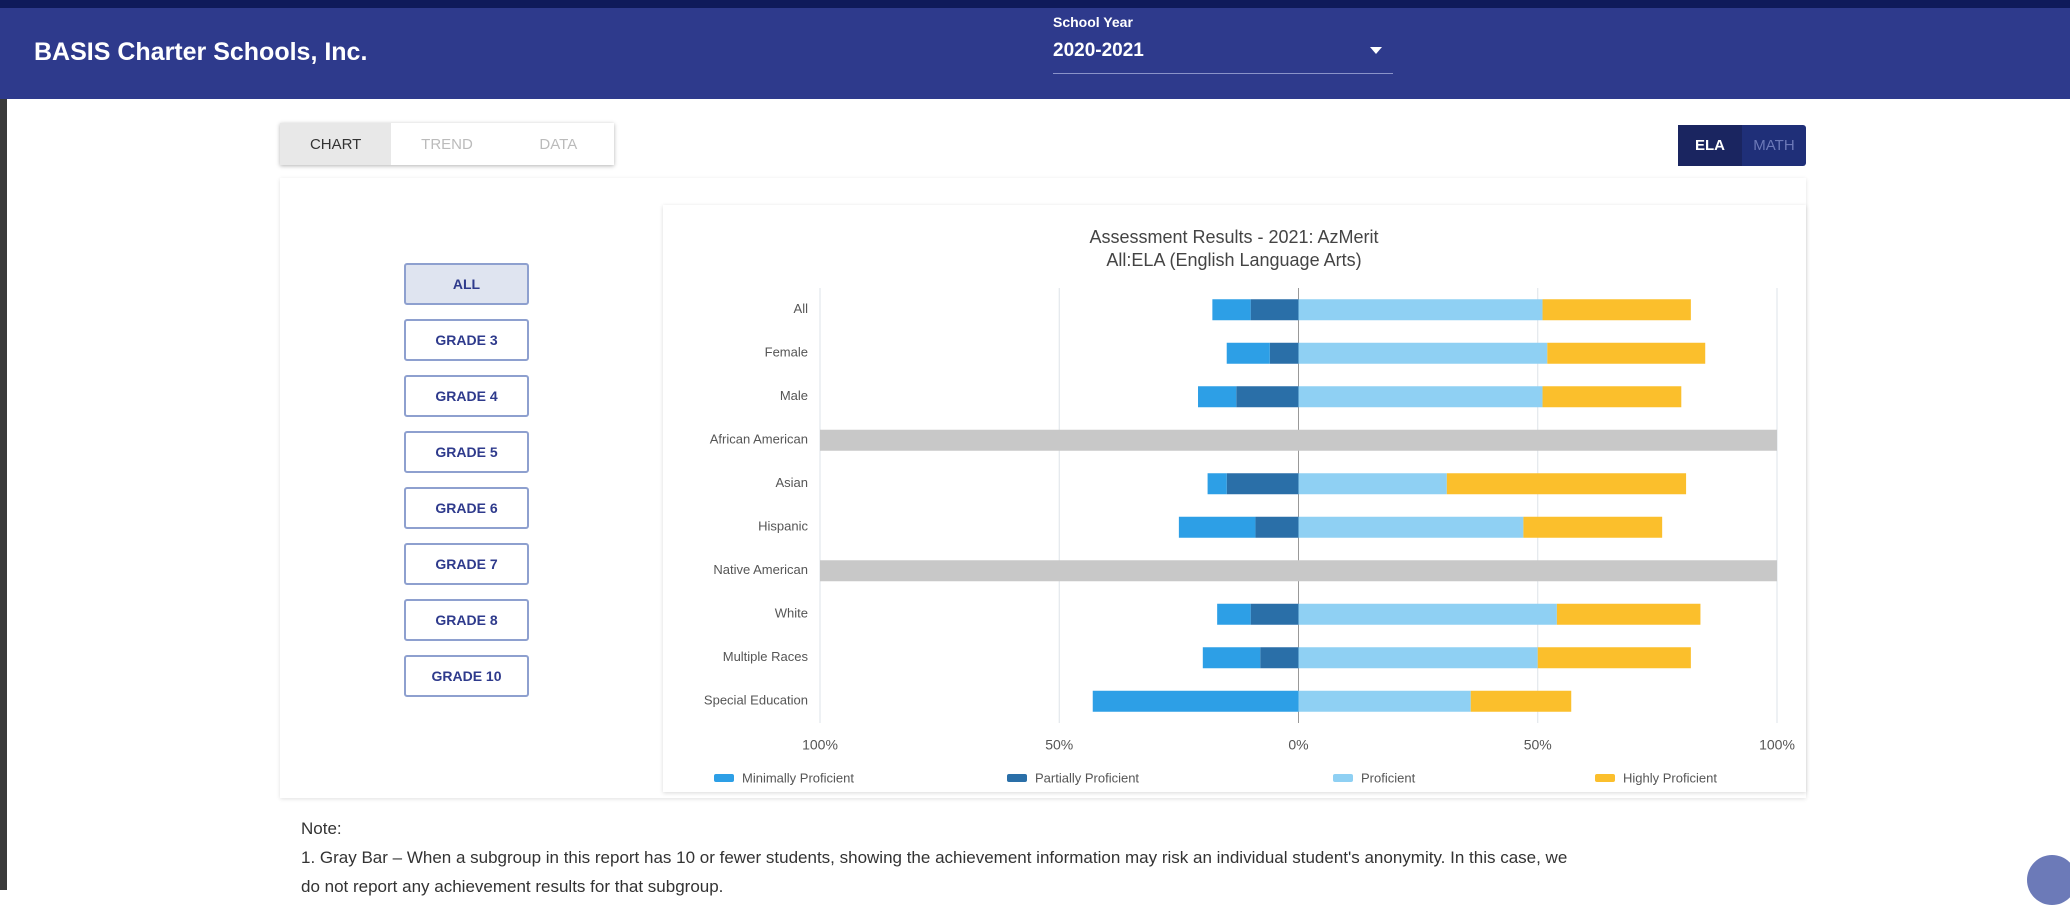  What do you see at coordinates (3, 494) in the screenshot?
I see `left-edge` at bounding box center [3, 494].